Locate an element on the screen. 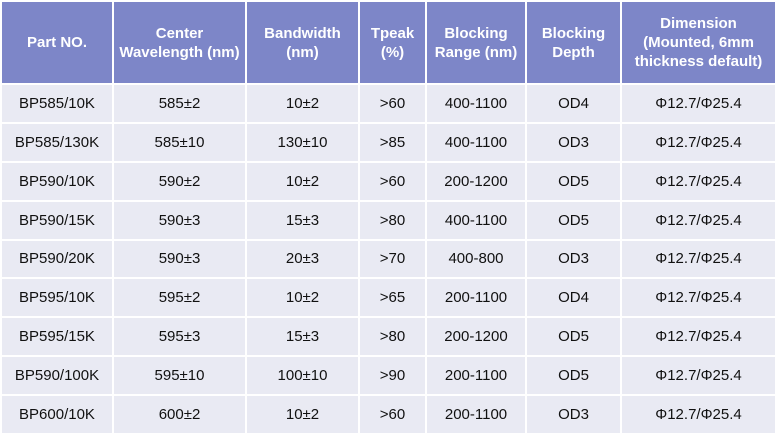 The image size is (775, 435). table-cell: 585±2 is located at coordinates (179, 103).